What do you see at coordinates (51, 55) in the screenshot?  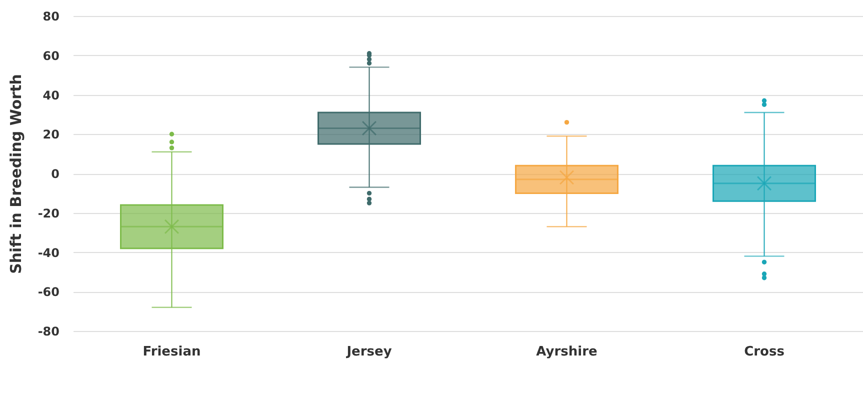 I see `y-tick-label: 60` at bounding box center [51, 55].